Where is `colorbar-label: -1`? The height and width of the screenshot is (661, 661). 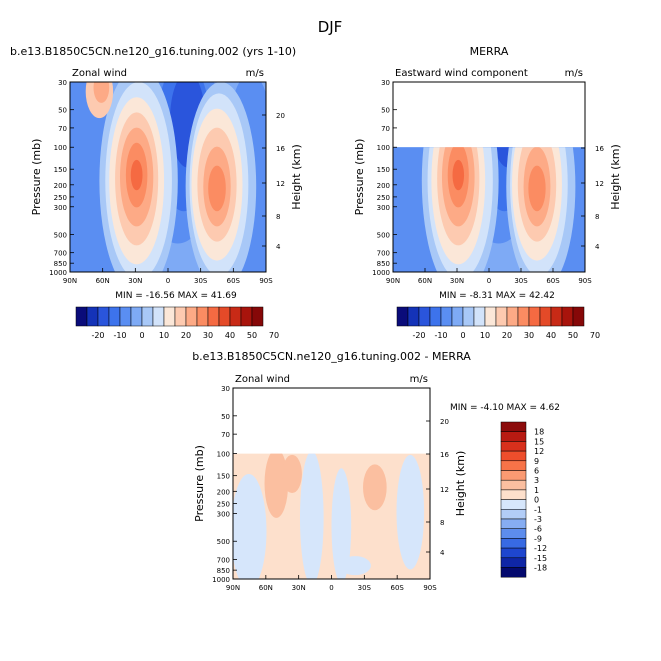
colorbar-label: -1 is located at coordinates (538, 509).